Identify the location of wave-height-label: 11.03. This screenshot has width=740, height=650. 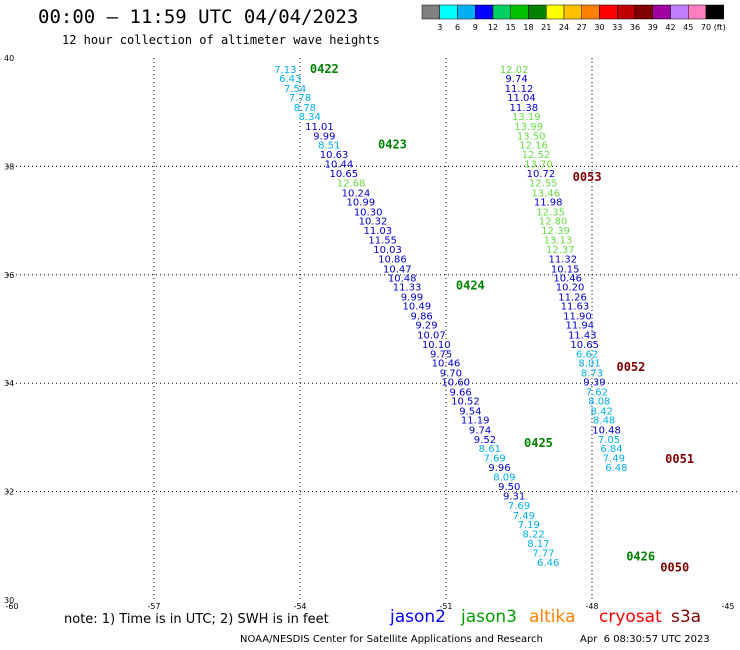
(378, 231).